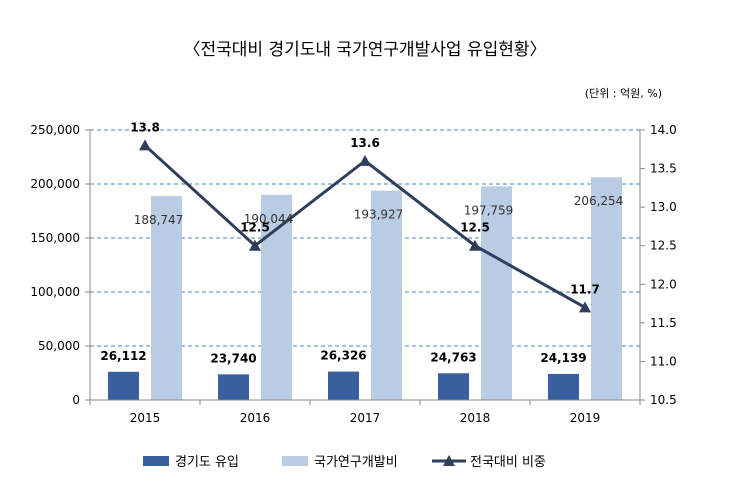 This screenshot has width=731, height=483. I want to click on data-label-ratio: 13.6, so click(365, 143).